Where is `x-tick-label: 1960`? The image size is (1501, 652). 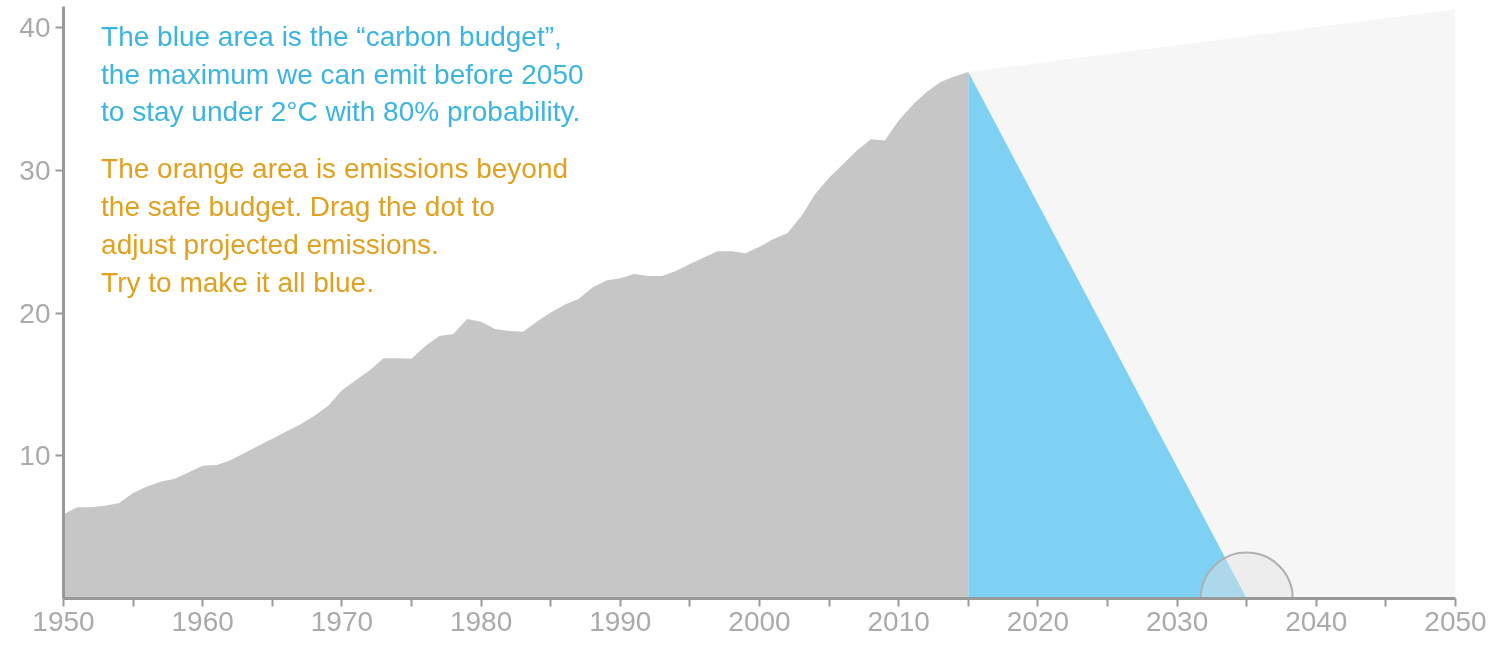 x-tick-label: 1960 is located at coordinates (202, 621).